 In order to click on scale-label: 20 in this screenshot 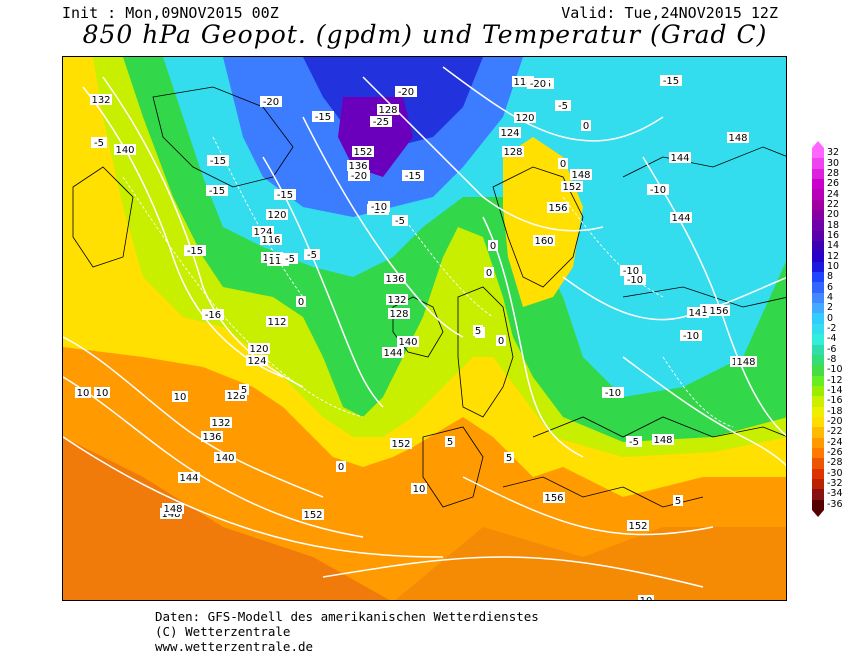, I will do `click(833, 215)`.